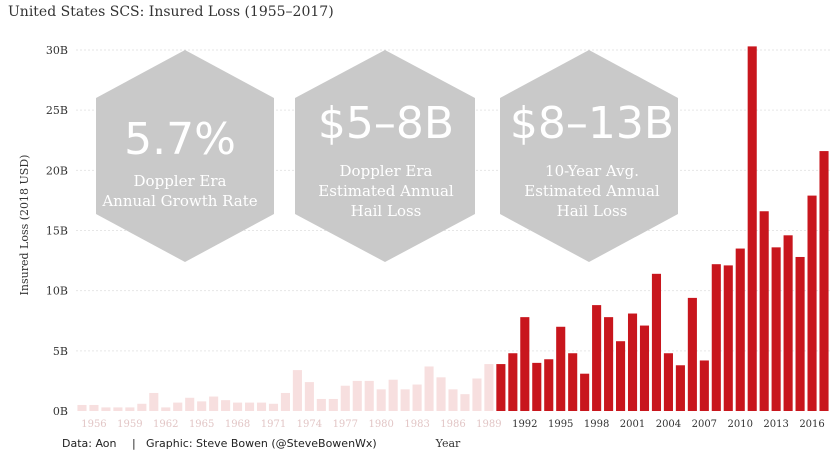 The width and height of the screenshot is (835, 452). What do you see at coordinates (549, 385) in the screenshot?
I see `bar-1994` at bounding box center [549, 385].